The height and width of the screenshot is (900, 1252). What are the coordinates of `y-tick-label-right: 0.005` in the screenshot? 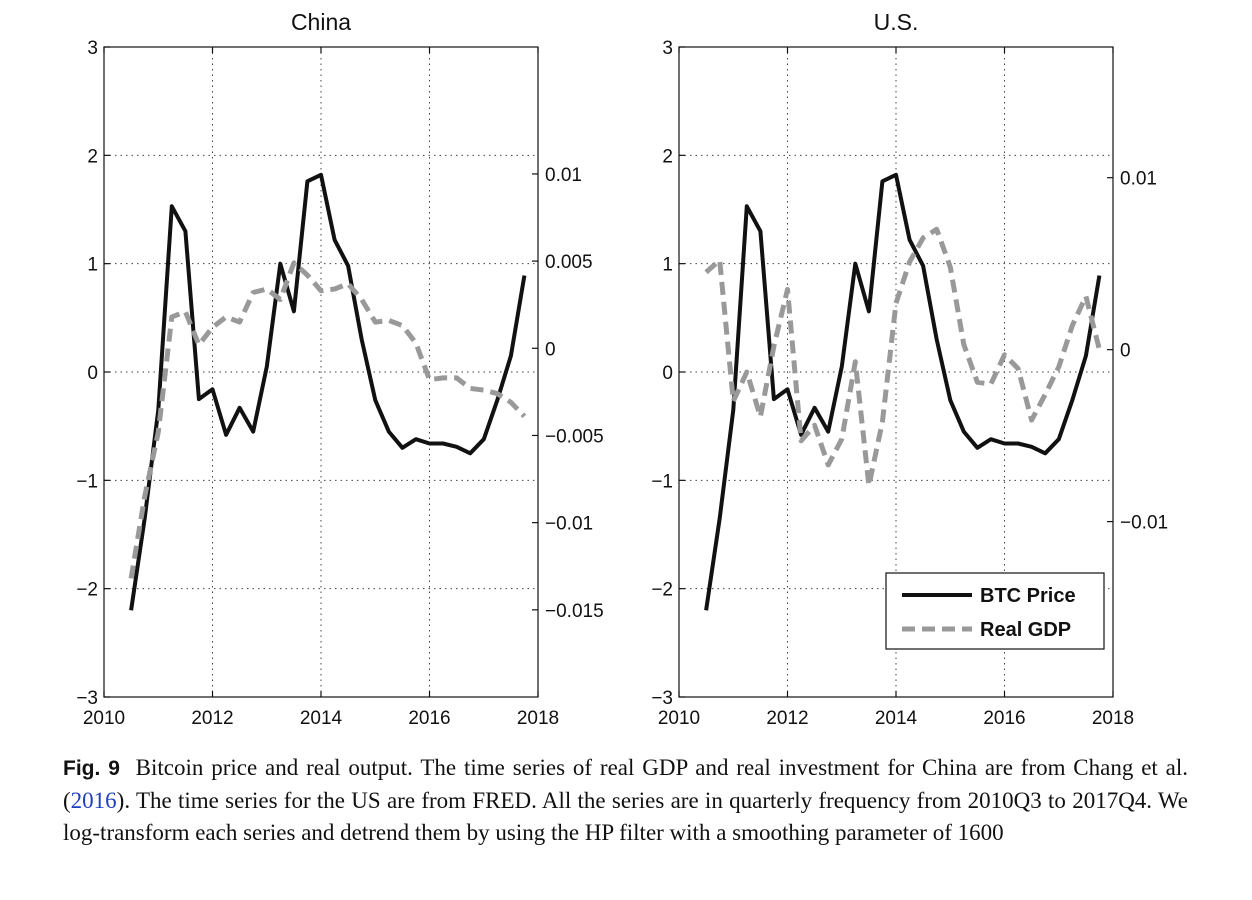 It's located at (569, 262).